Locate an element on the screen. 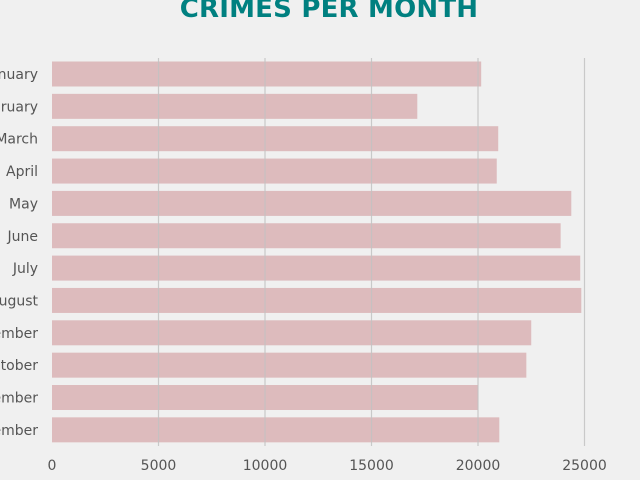 The height and width of the screenshot is (480, 640). y-tick-label-june: June is located at coordinates (23, 237).